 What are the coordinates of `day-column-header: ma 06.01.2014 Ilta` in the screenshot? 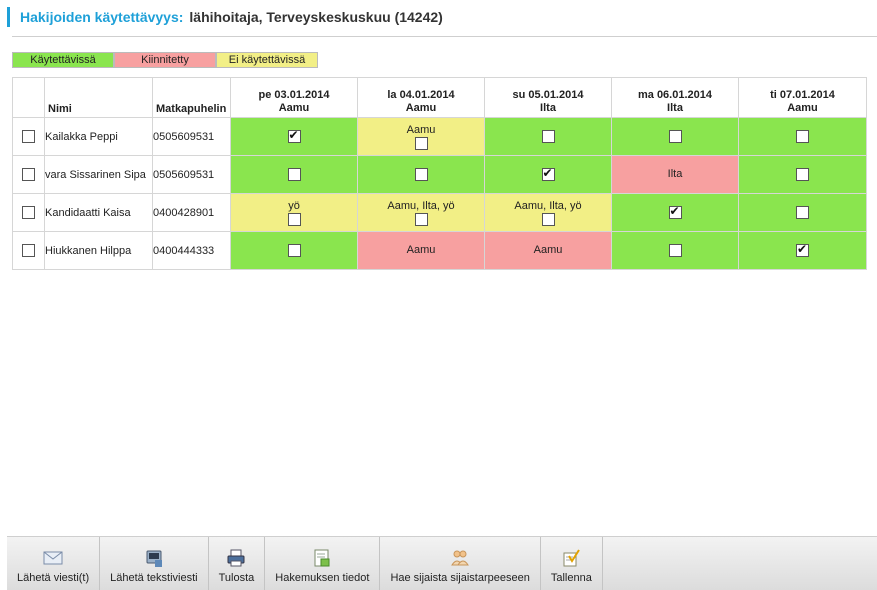 It's located at (675, 97).